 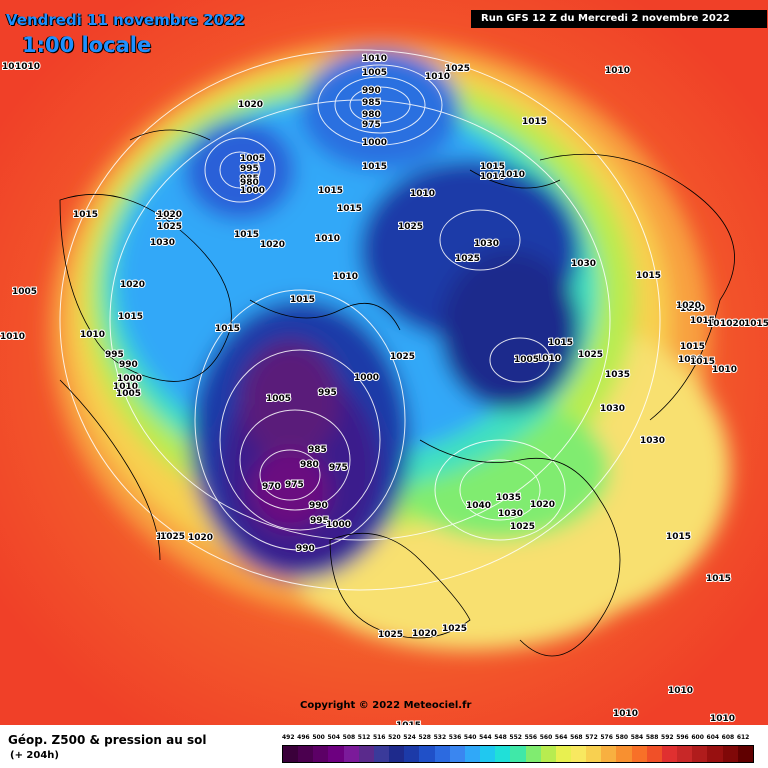 I want to click on color-scale-value: 492, so click(x=288, y=737).